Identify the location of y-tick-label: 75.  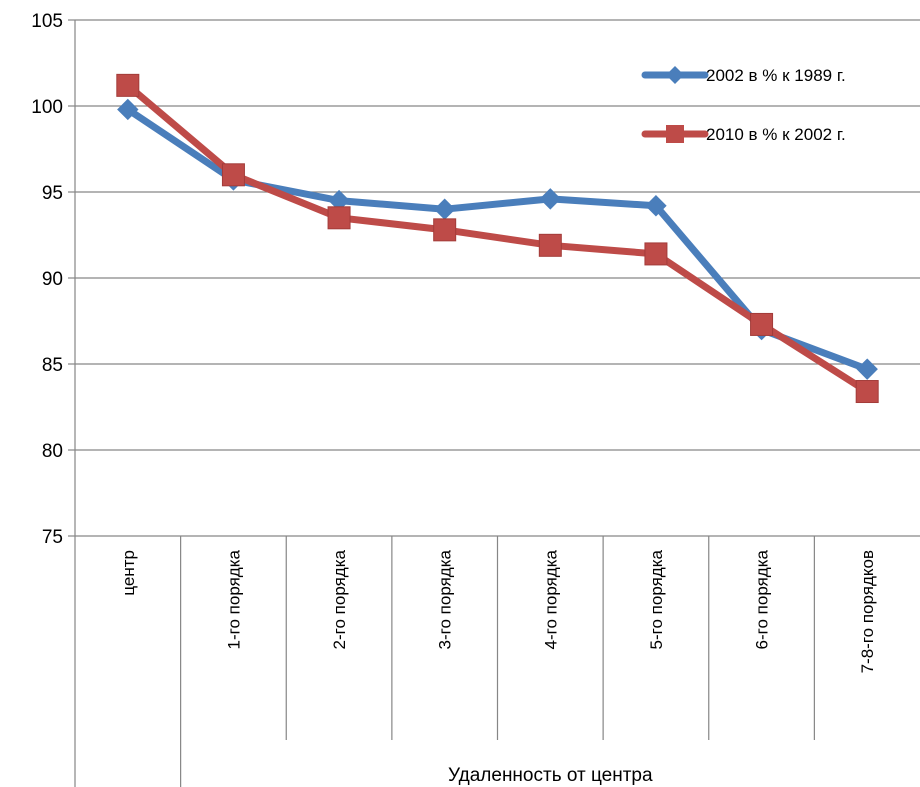
(52, 537).